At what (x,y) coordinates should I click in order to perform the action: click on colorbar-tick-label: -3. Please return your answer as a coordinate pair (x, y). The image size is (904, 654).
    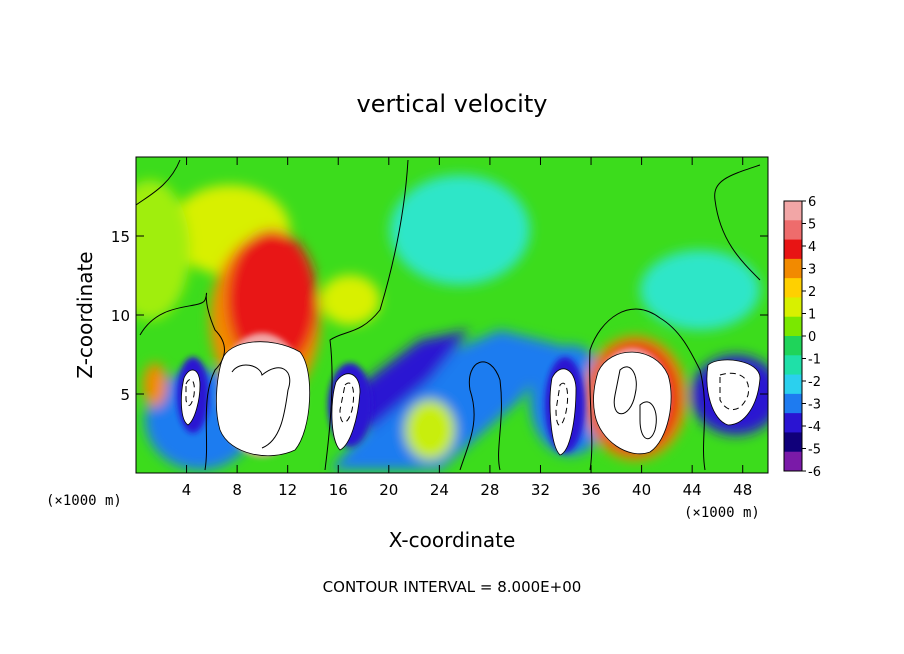
    Looking at the image, I should click on (814, 405).